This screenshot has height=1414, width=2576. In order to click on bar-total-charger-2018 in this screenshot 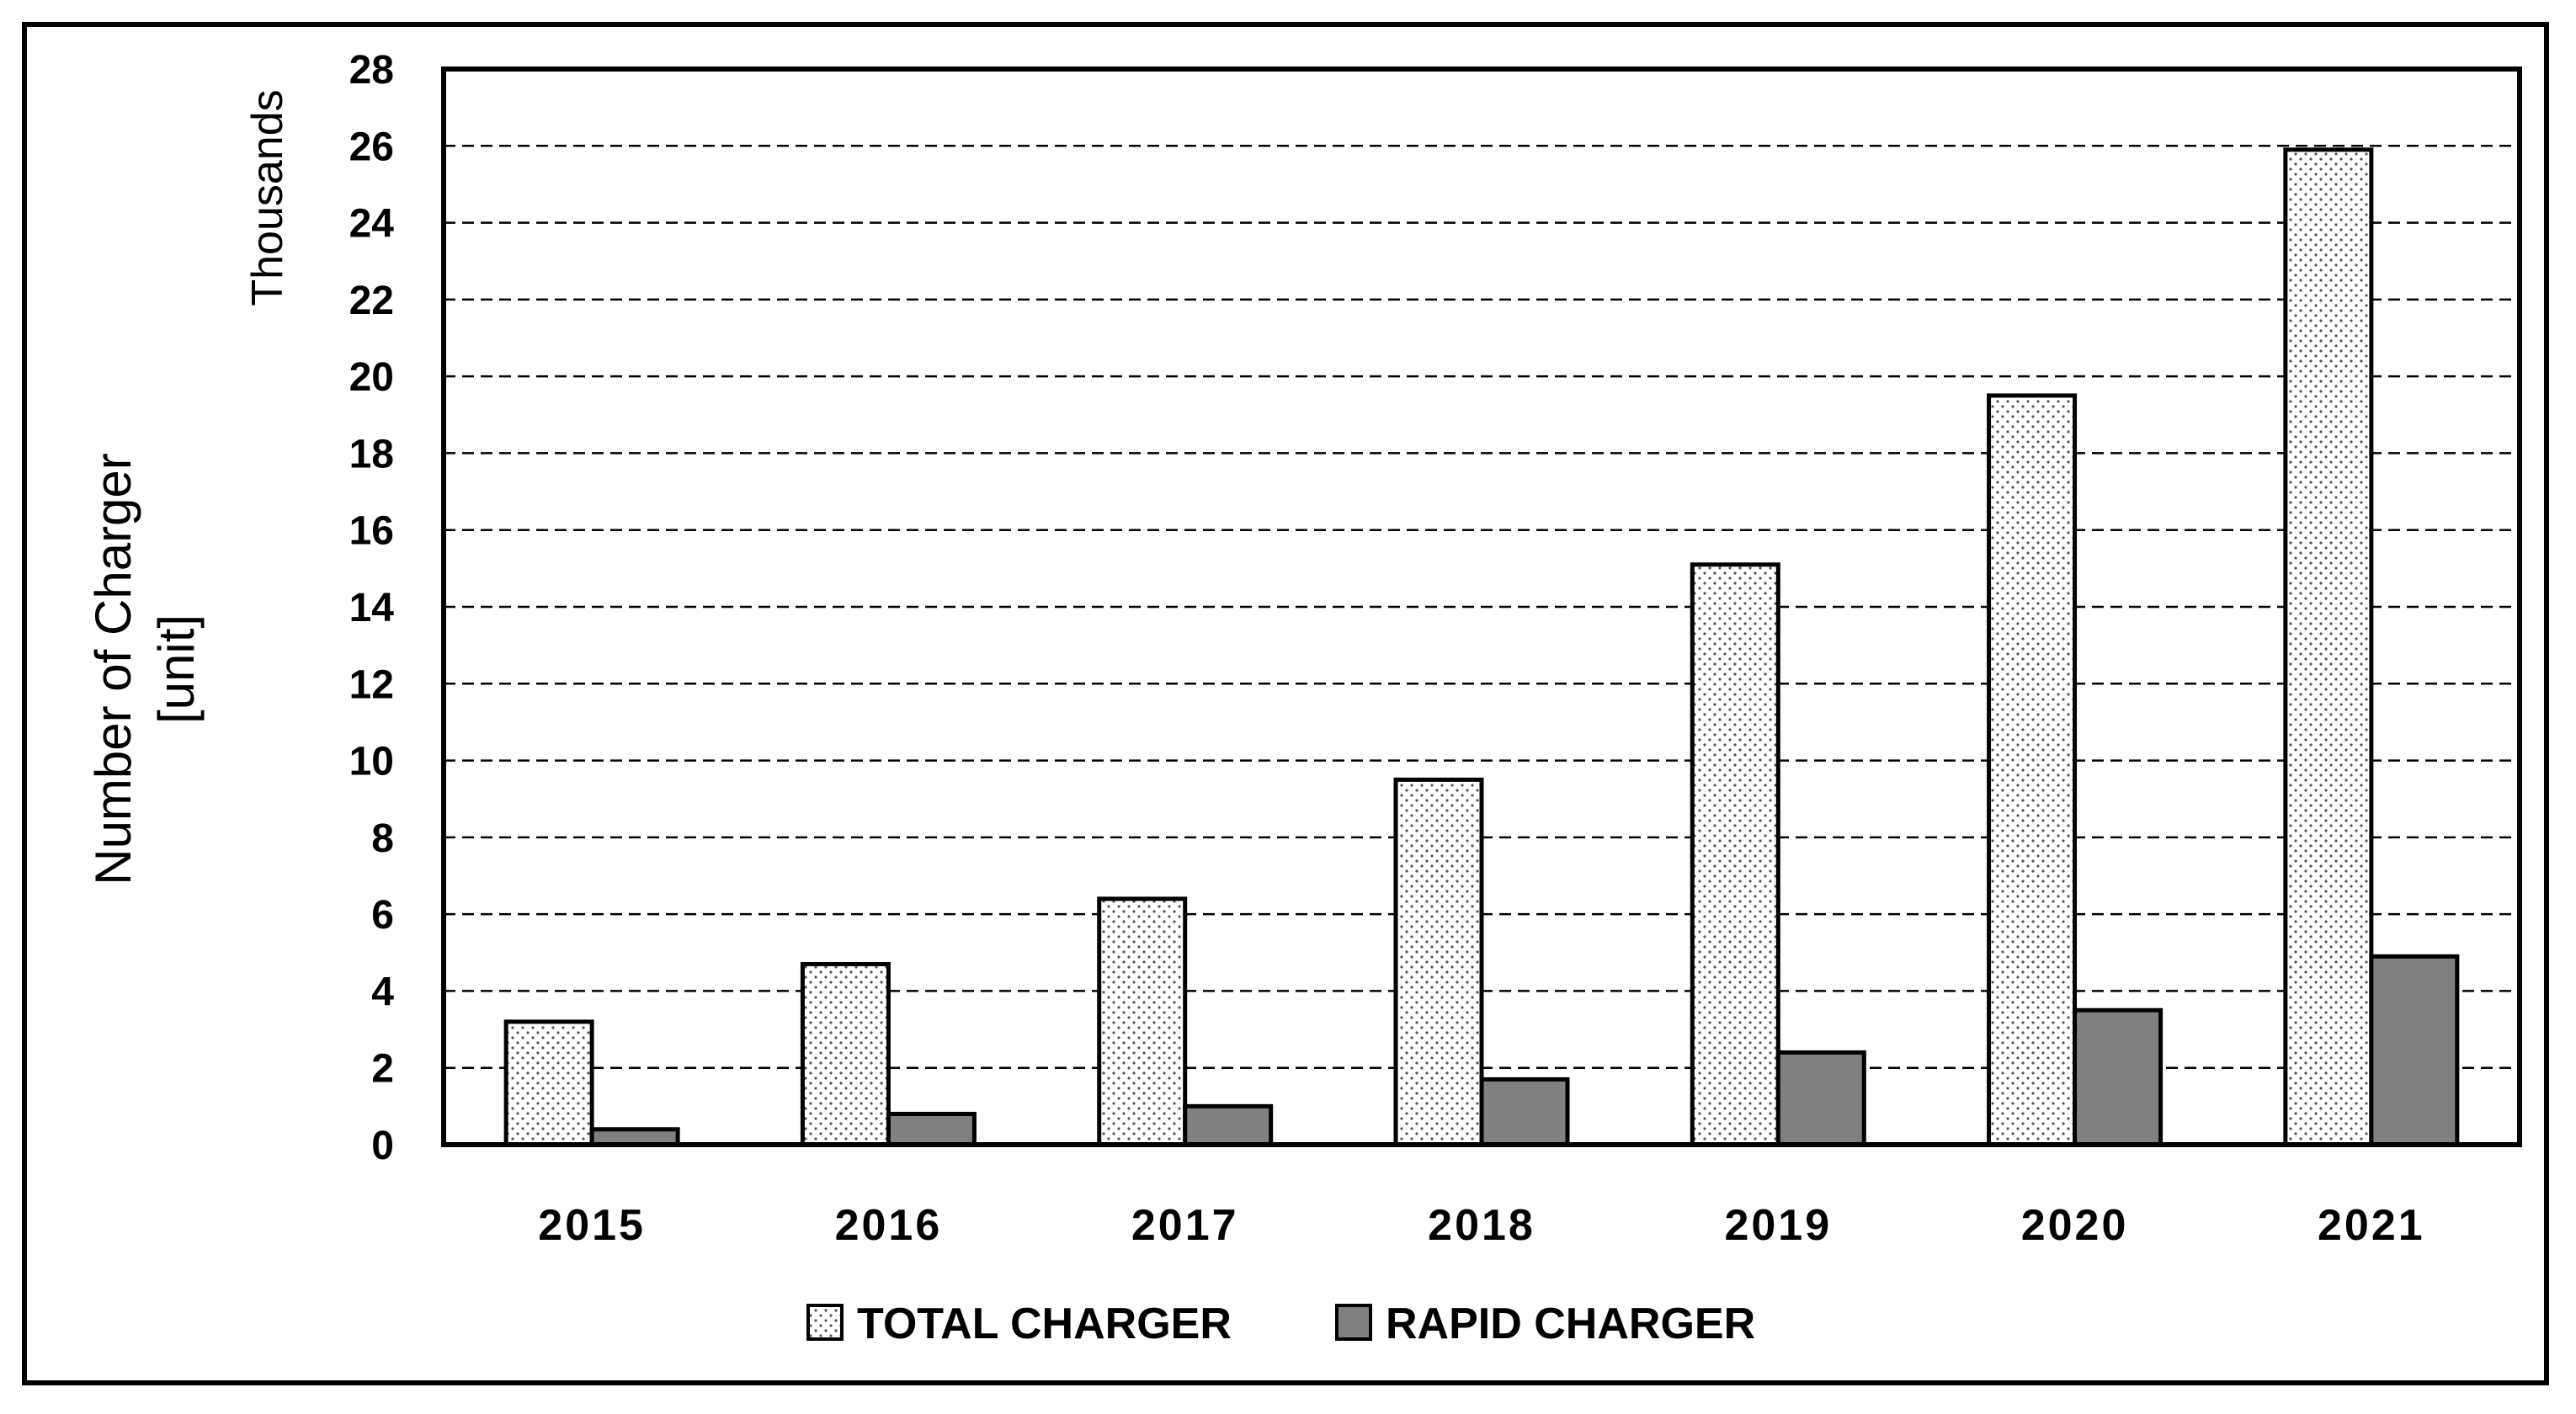, I will do `click(1439, 962)`.